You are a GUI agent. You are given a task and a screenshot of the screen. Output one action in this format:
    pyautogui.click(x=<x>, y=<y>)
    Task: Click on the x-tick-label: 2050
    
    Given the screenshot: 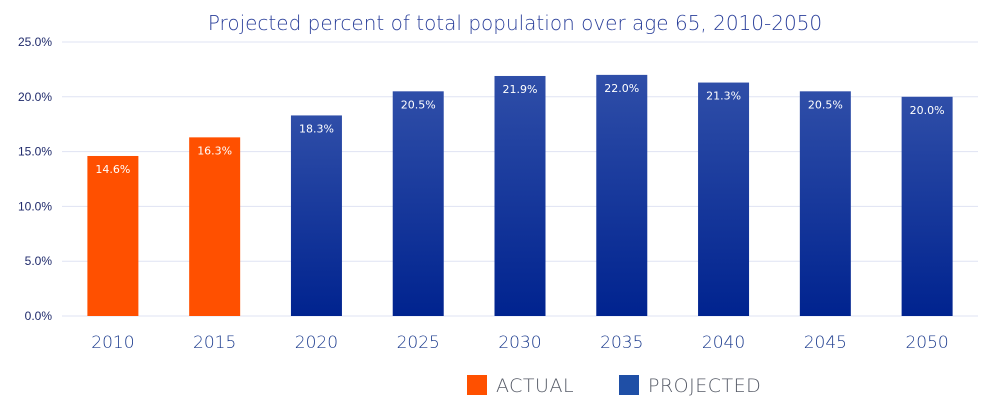 What is the action you would take?
    pyautogui.click(x=926, y=343)
    